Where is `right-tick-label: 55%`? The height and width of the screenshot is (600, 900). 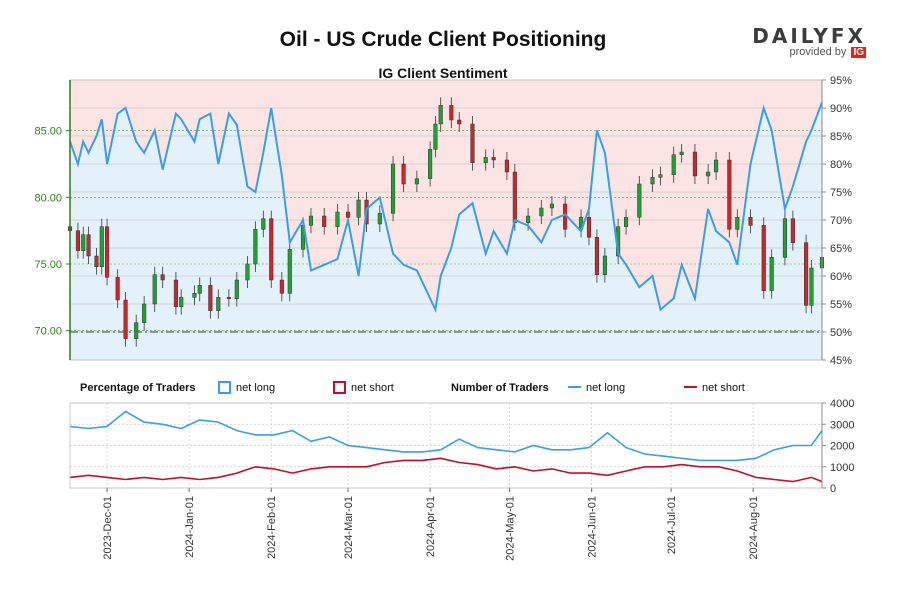 right-tick-label: 55% is located at coordinates (841, 305).